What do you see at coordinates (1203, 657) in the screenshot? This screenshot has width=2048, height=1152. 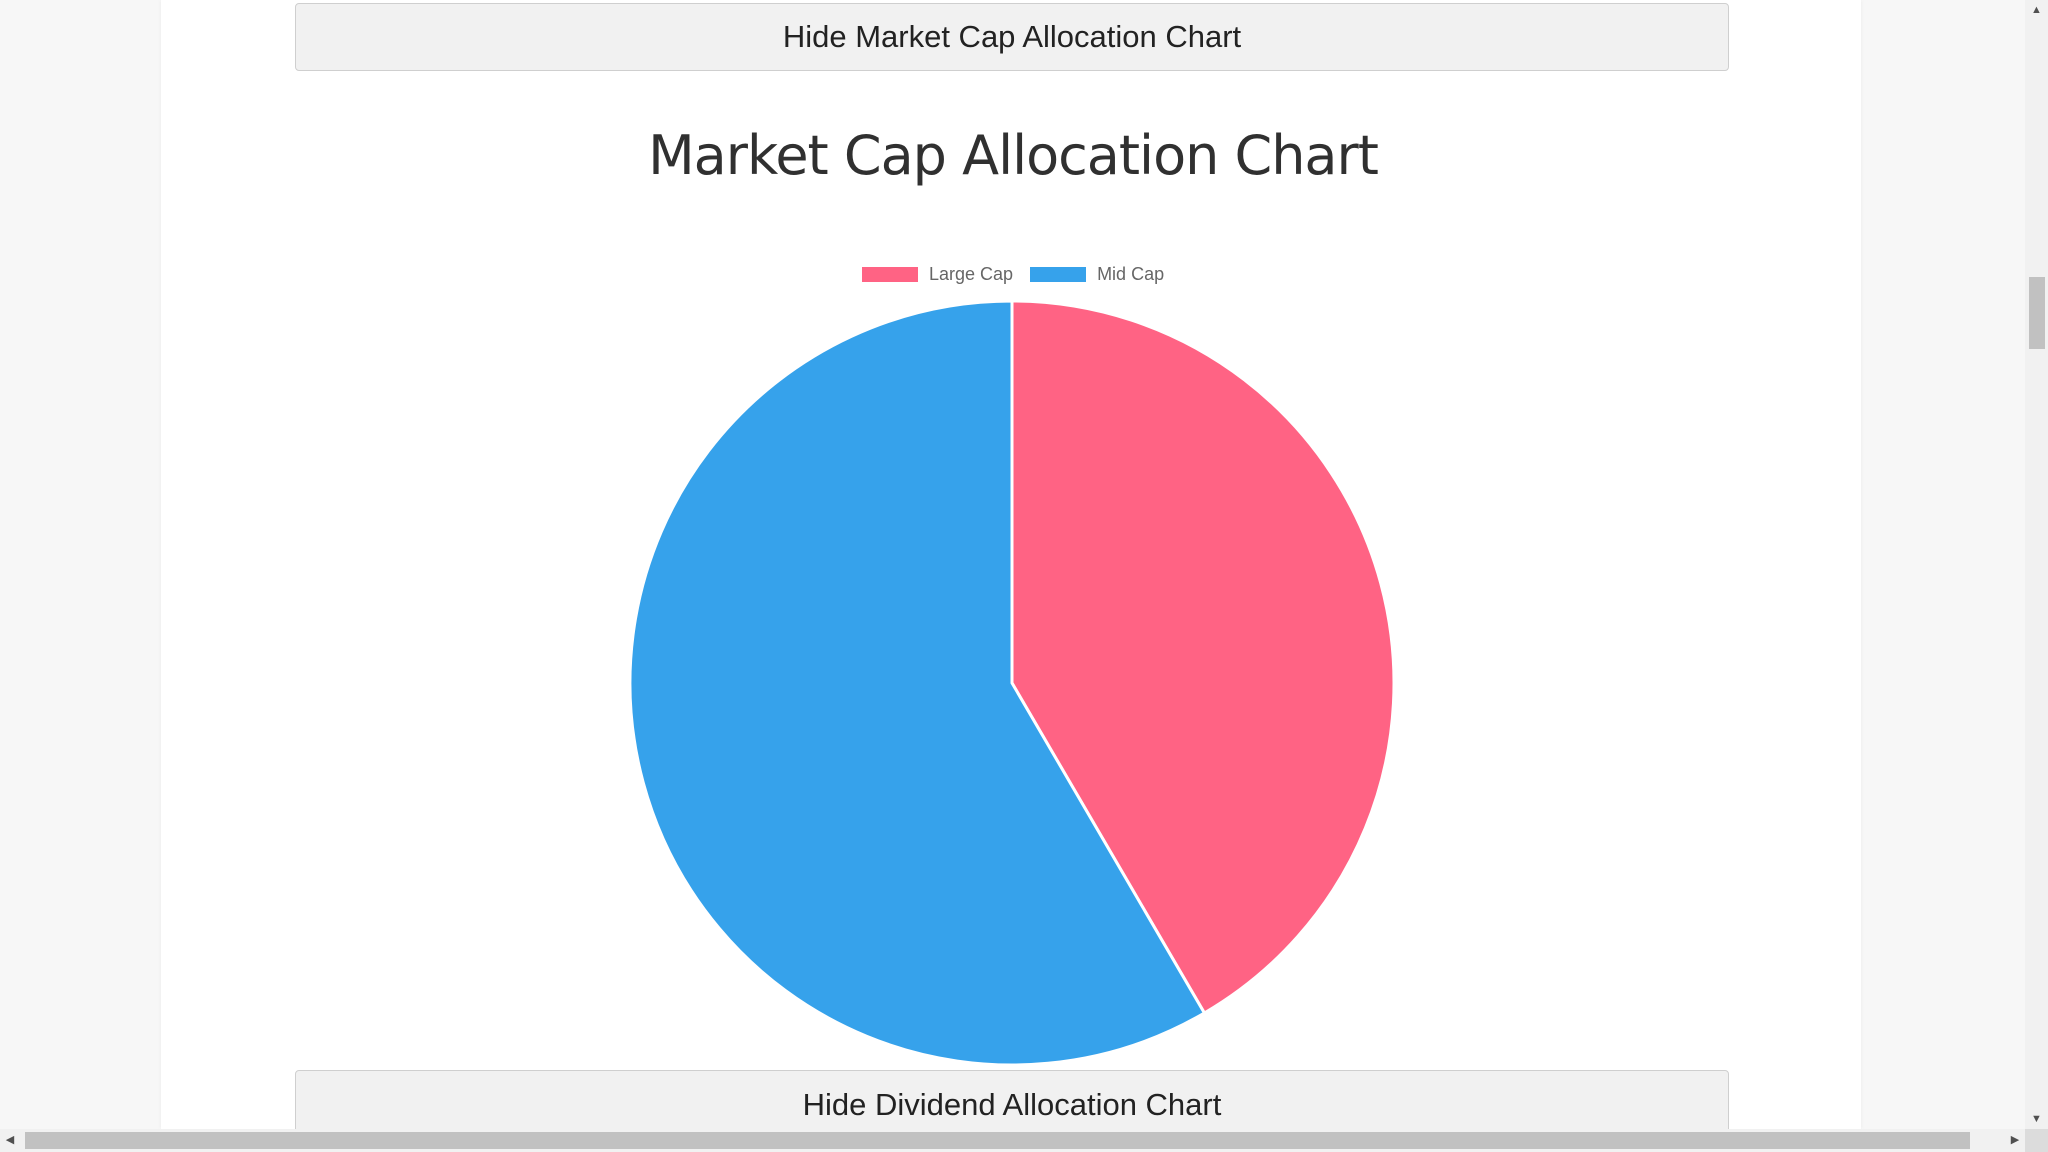 I see `pie-slice-large-cap` at bounding box center [1203, 657].